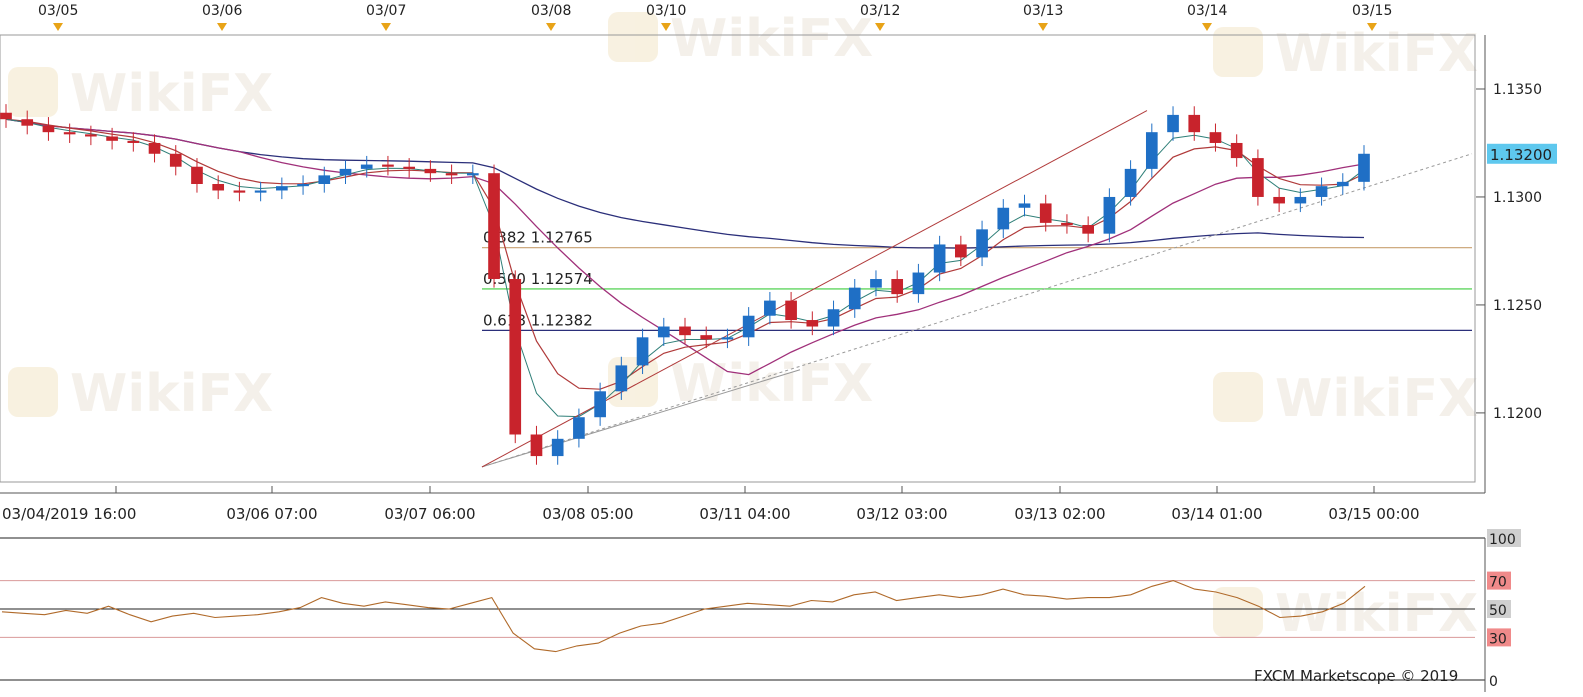 The width and height of the screenshot is (1583, 697). What do you see at coordinates (1498, 583) in the screenshot?
I see `rsi-level-label: 70` at bounding box center [1498, 583].